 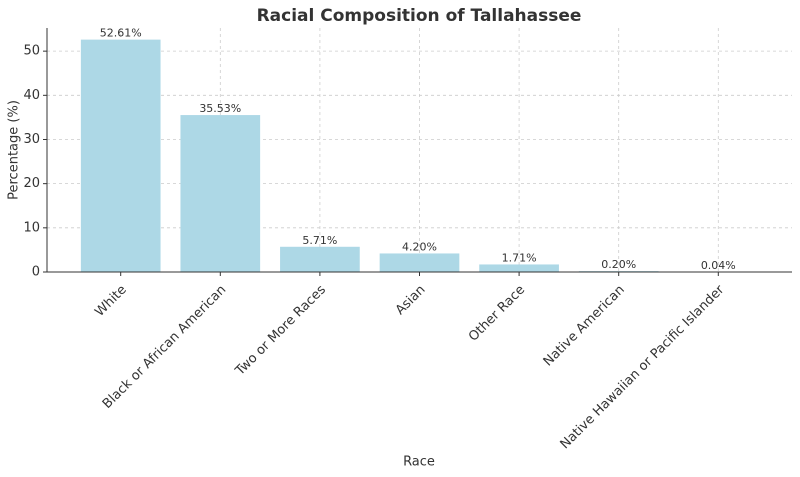 I want to click on x-tick-label: Native American, so click(x=584, y=325).